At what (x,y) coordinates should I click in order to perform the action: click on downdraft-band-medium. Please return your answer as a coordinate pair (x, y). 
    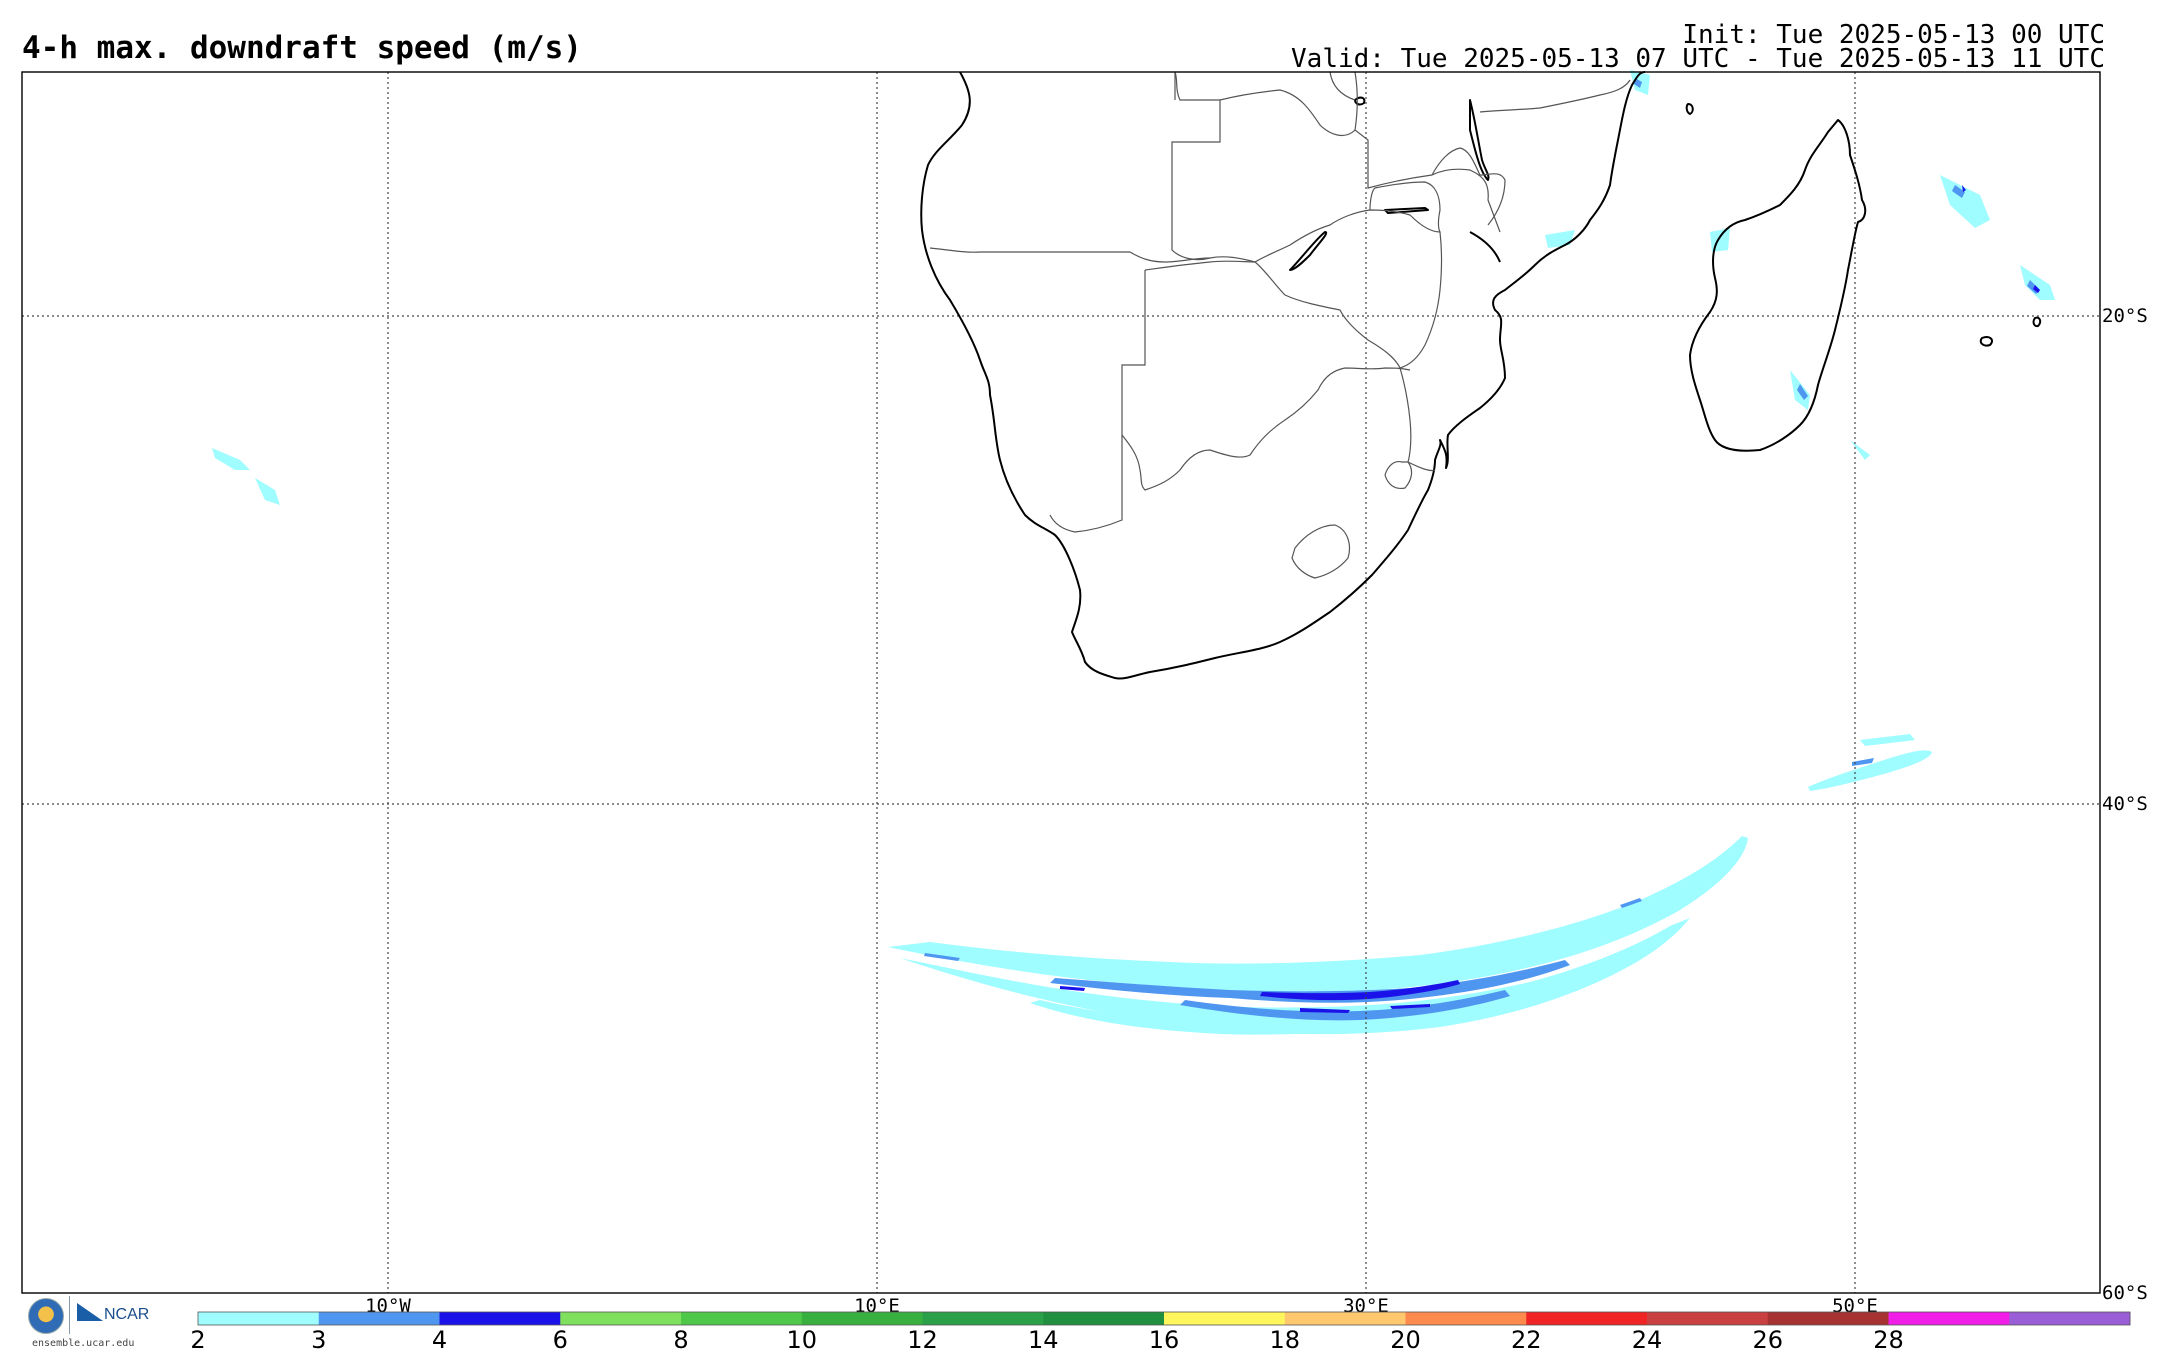
    Looking at the image, I should click on (1310, 981).